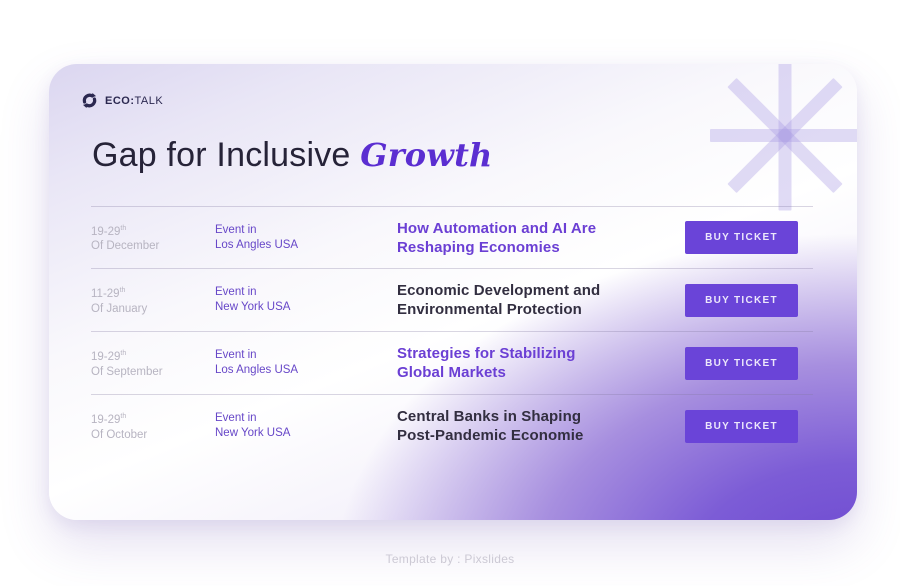 This screenshot has height=586, width=900. I want to click on event-date-month: Of January, so click(119, 308).